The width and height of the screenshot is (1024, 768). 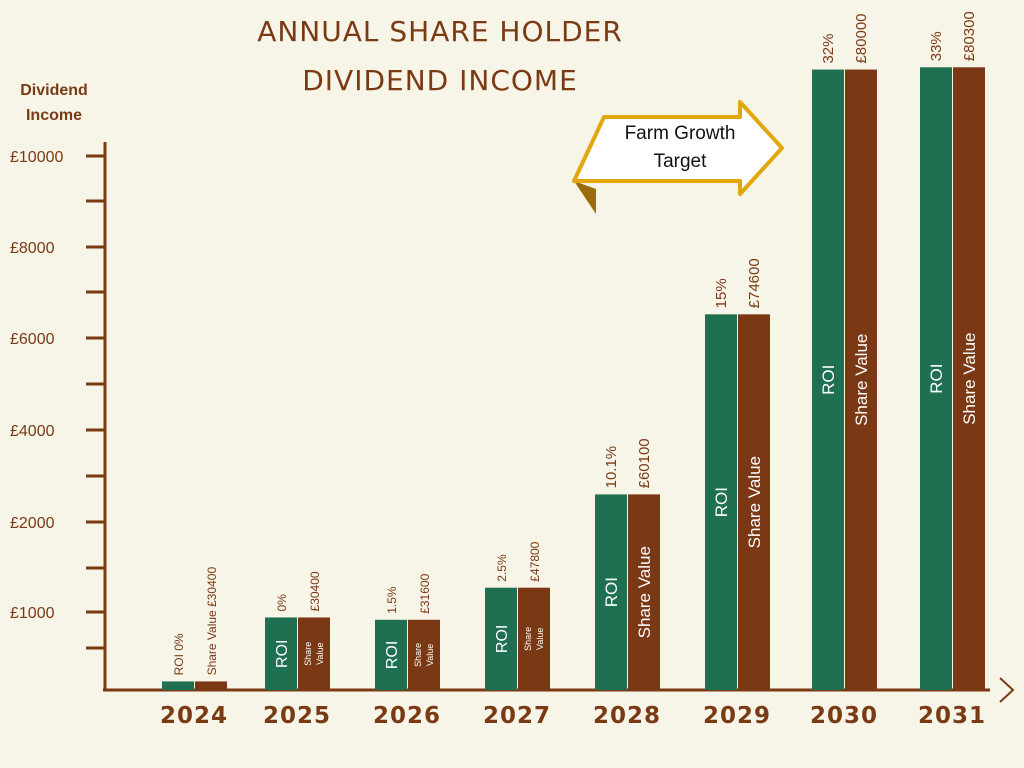 What do you see at coordinates (844, 716) in the screenshot?
I see `x-tick-label: 2030` at bounding box center [844, 716].